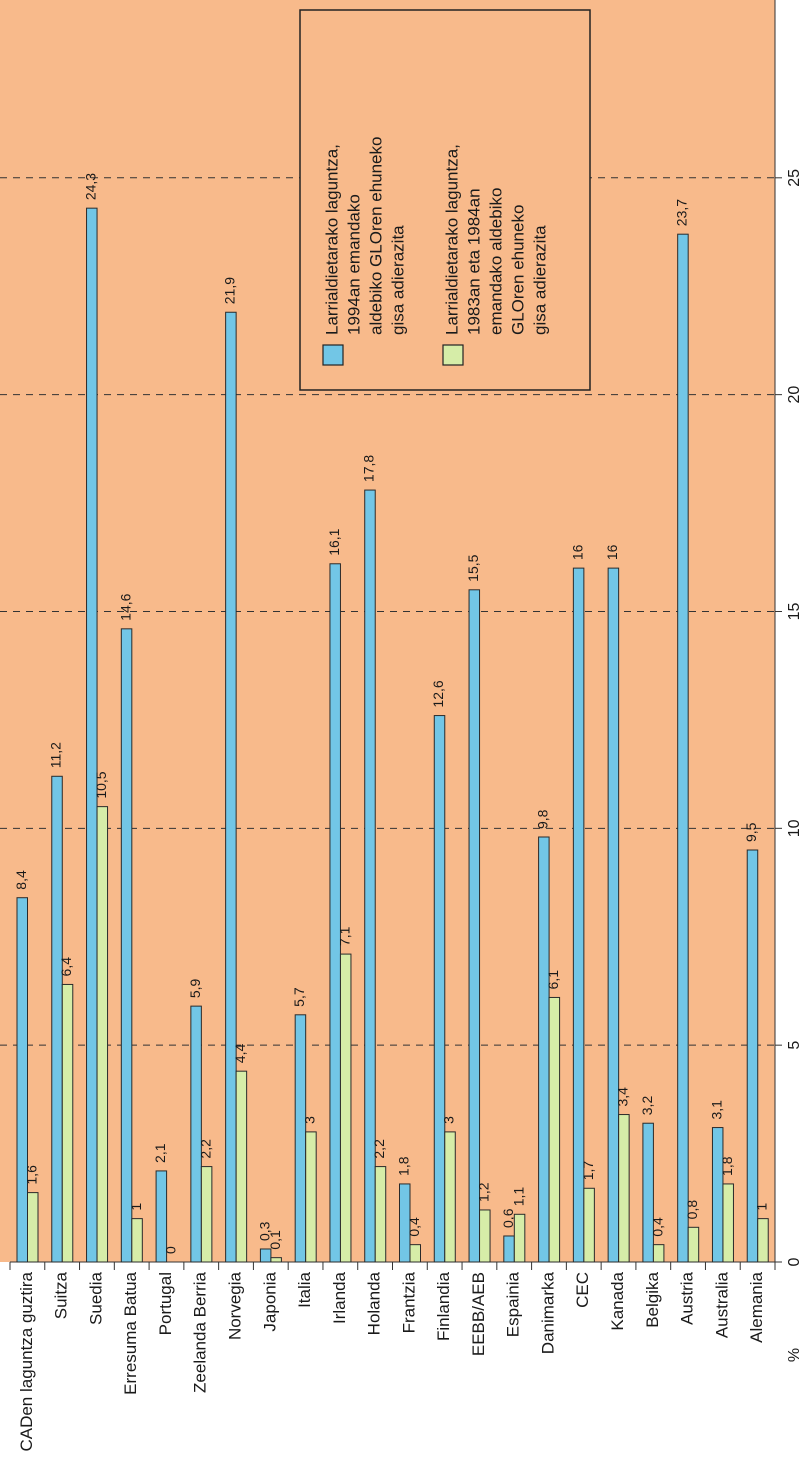 The height and width of the screenshot is (1469, 809). Describe the element at coordinates (408, 1302) in the screenshot. I see `x-tick-label: Frantzia` at that location.